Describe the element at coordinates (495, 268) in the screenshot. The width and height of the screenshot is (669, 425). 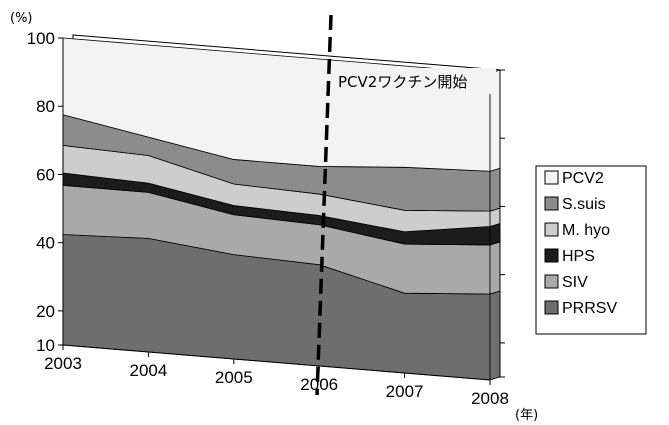
I see `area-side-siv` at that location.